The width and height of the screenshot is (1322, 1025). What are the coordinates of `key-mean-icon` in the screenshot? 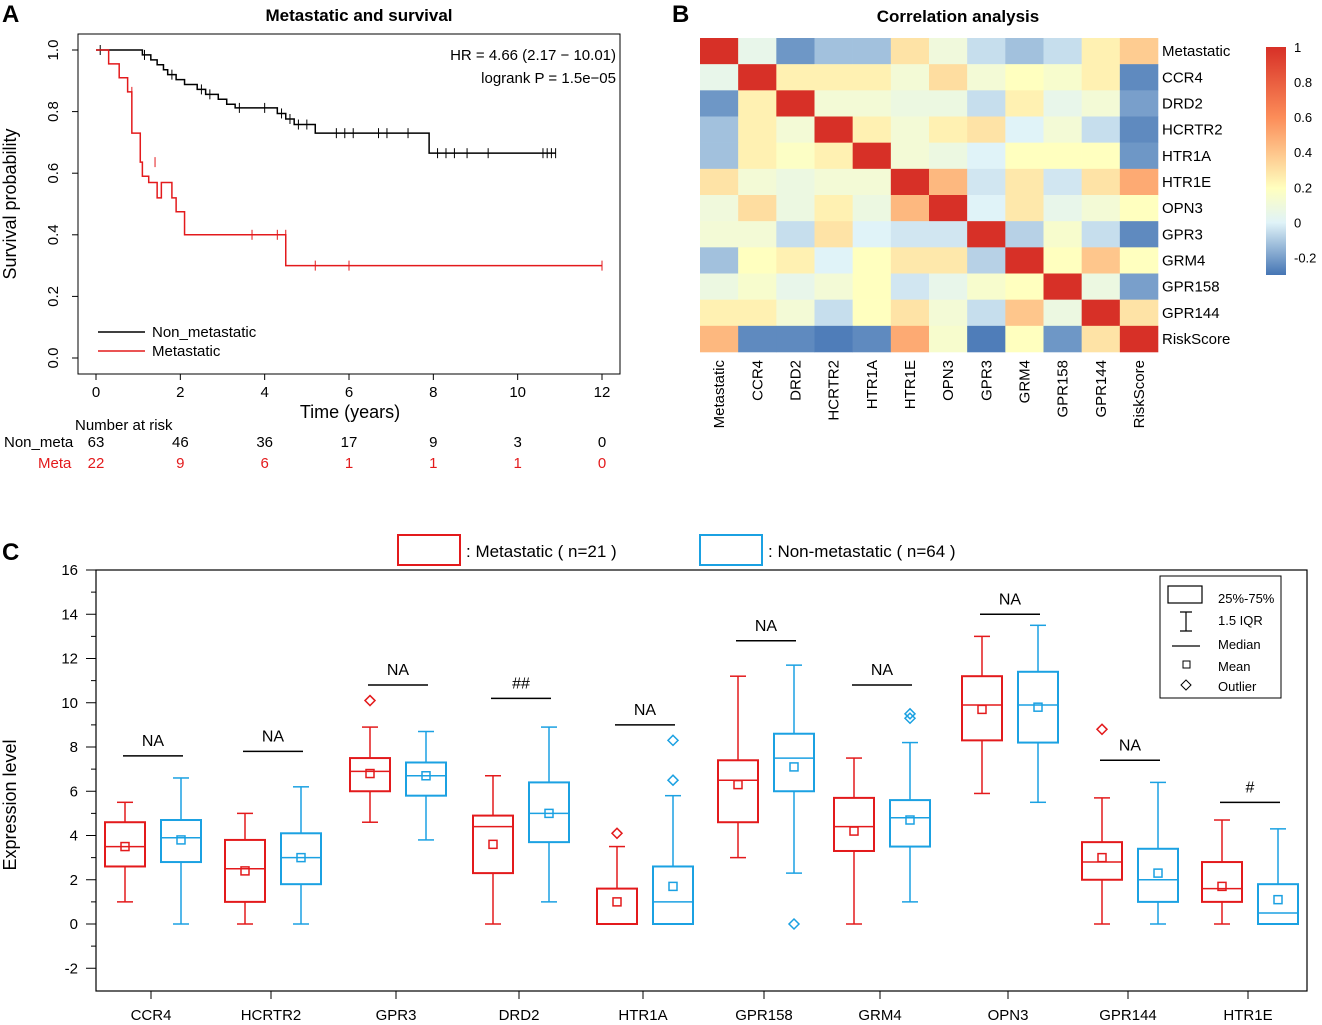 It's located at (1186, 664).